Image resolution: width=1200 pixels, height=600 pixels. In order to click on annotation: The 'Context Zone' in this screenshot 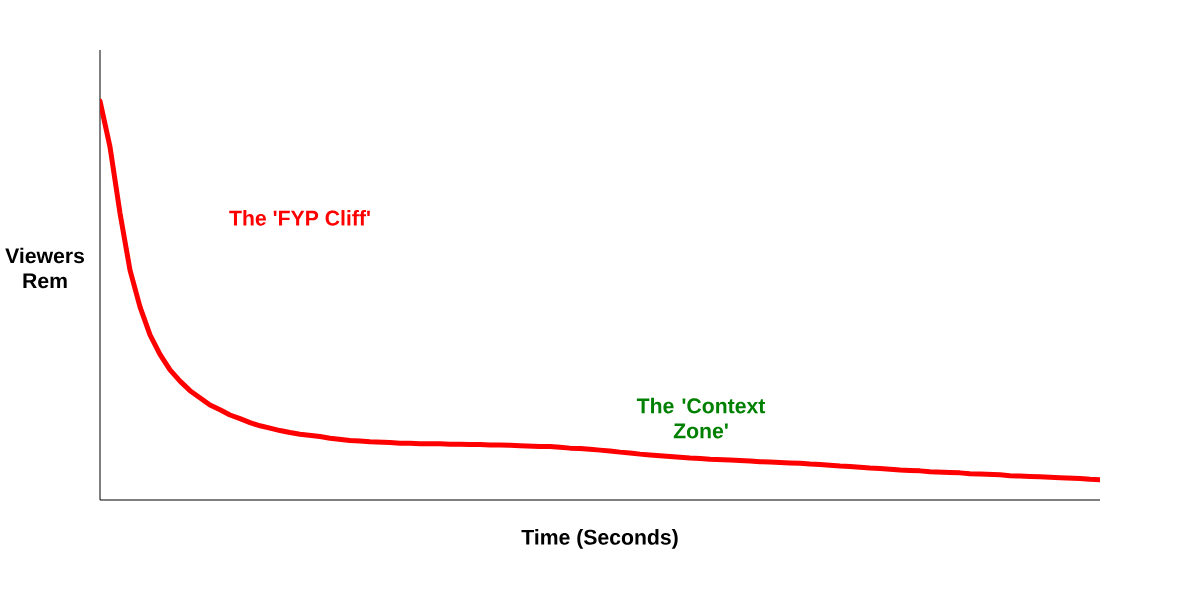, I will do `click(701, 418)`.